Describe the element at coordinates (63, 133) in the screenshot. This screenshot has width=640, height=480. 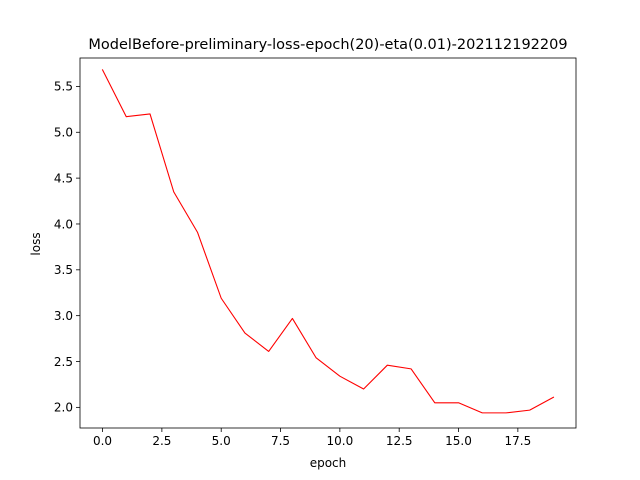
I see `y-tick-label: 5.0` at that location.